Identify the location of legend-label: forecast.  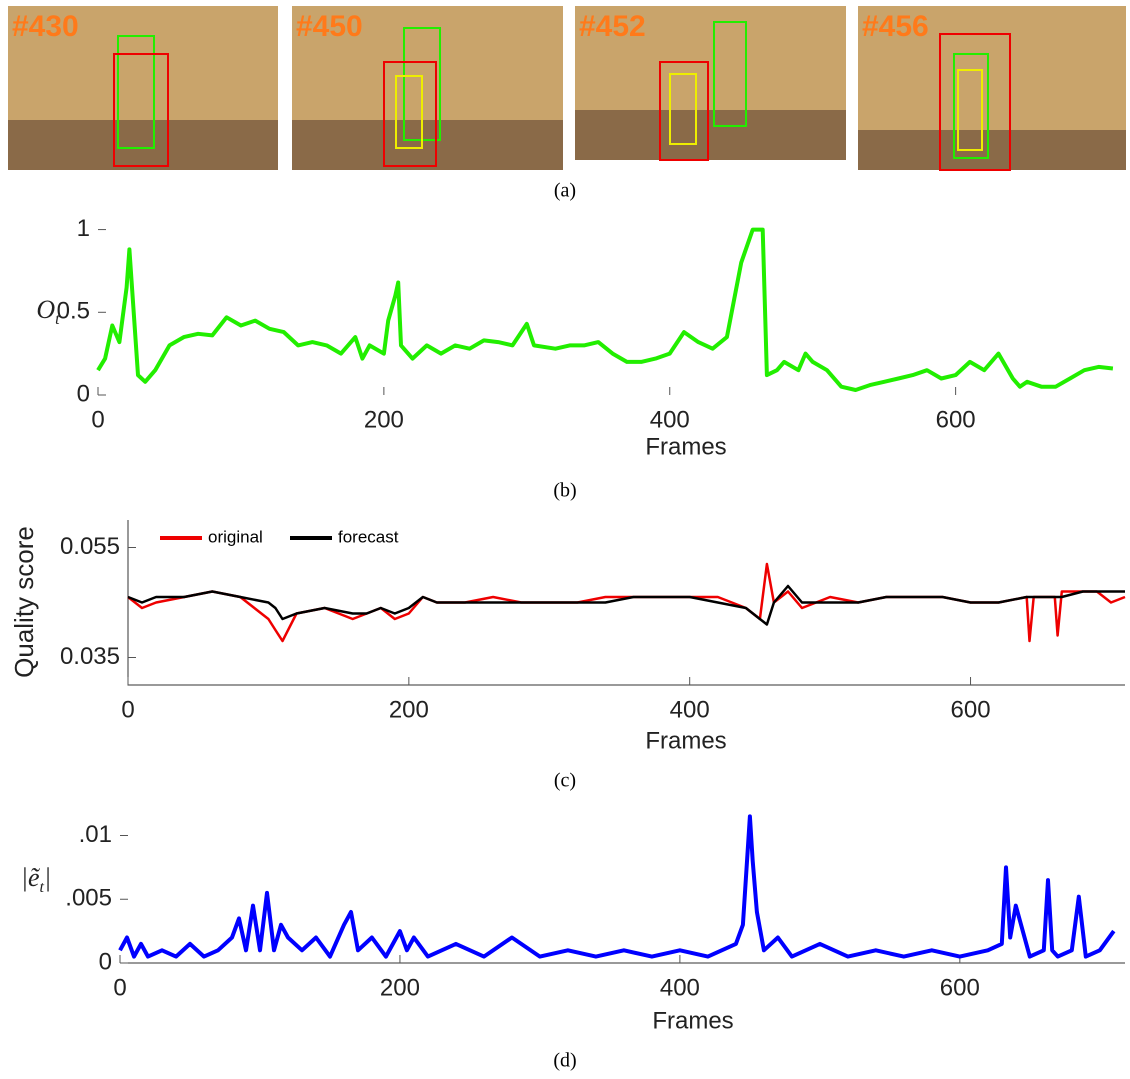
(368, 536).